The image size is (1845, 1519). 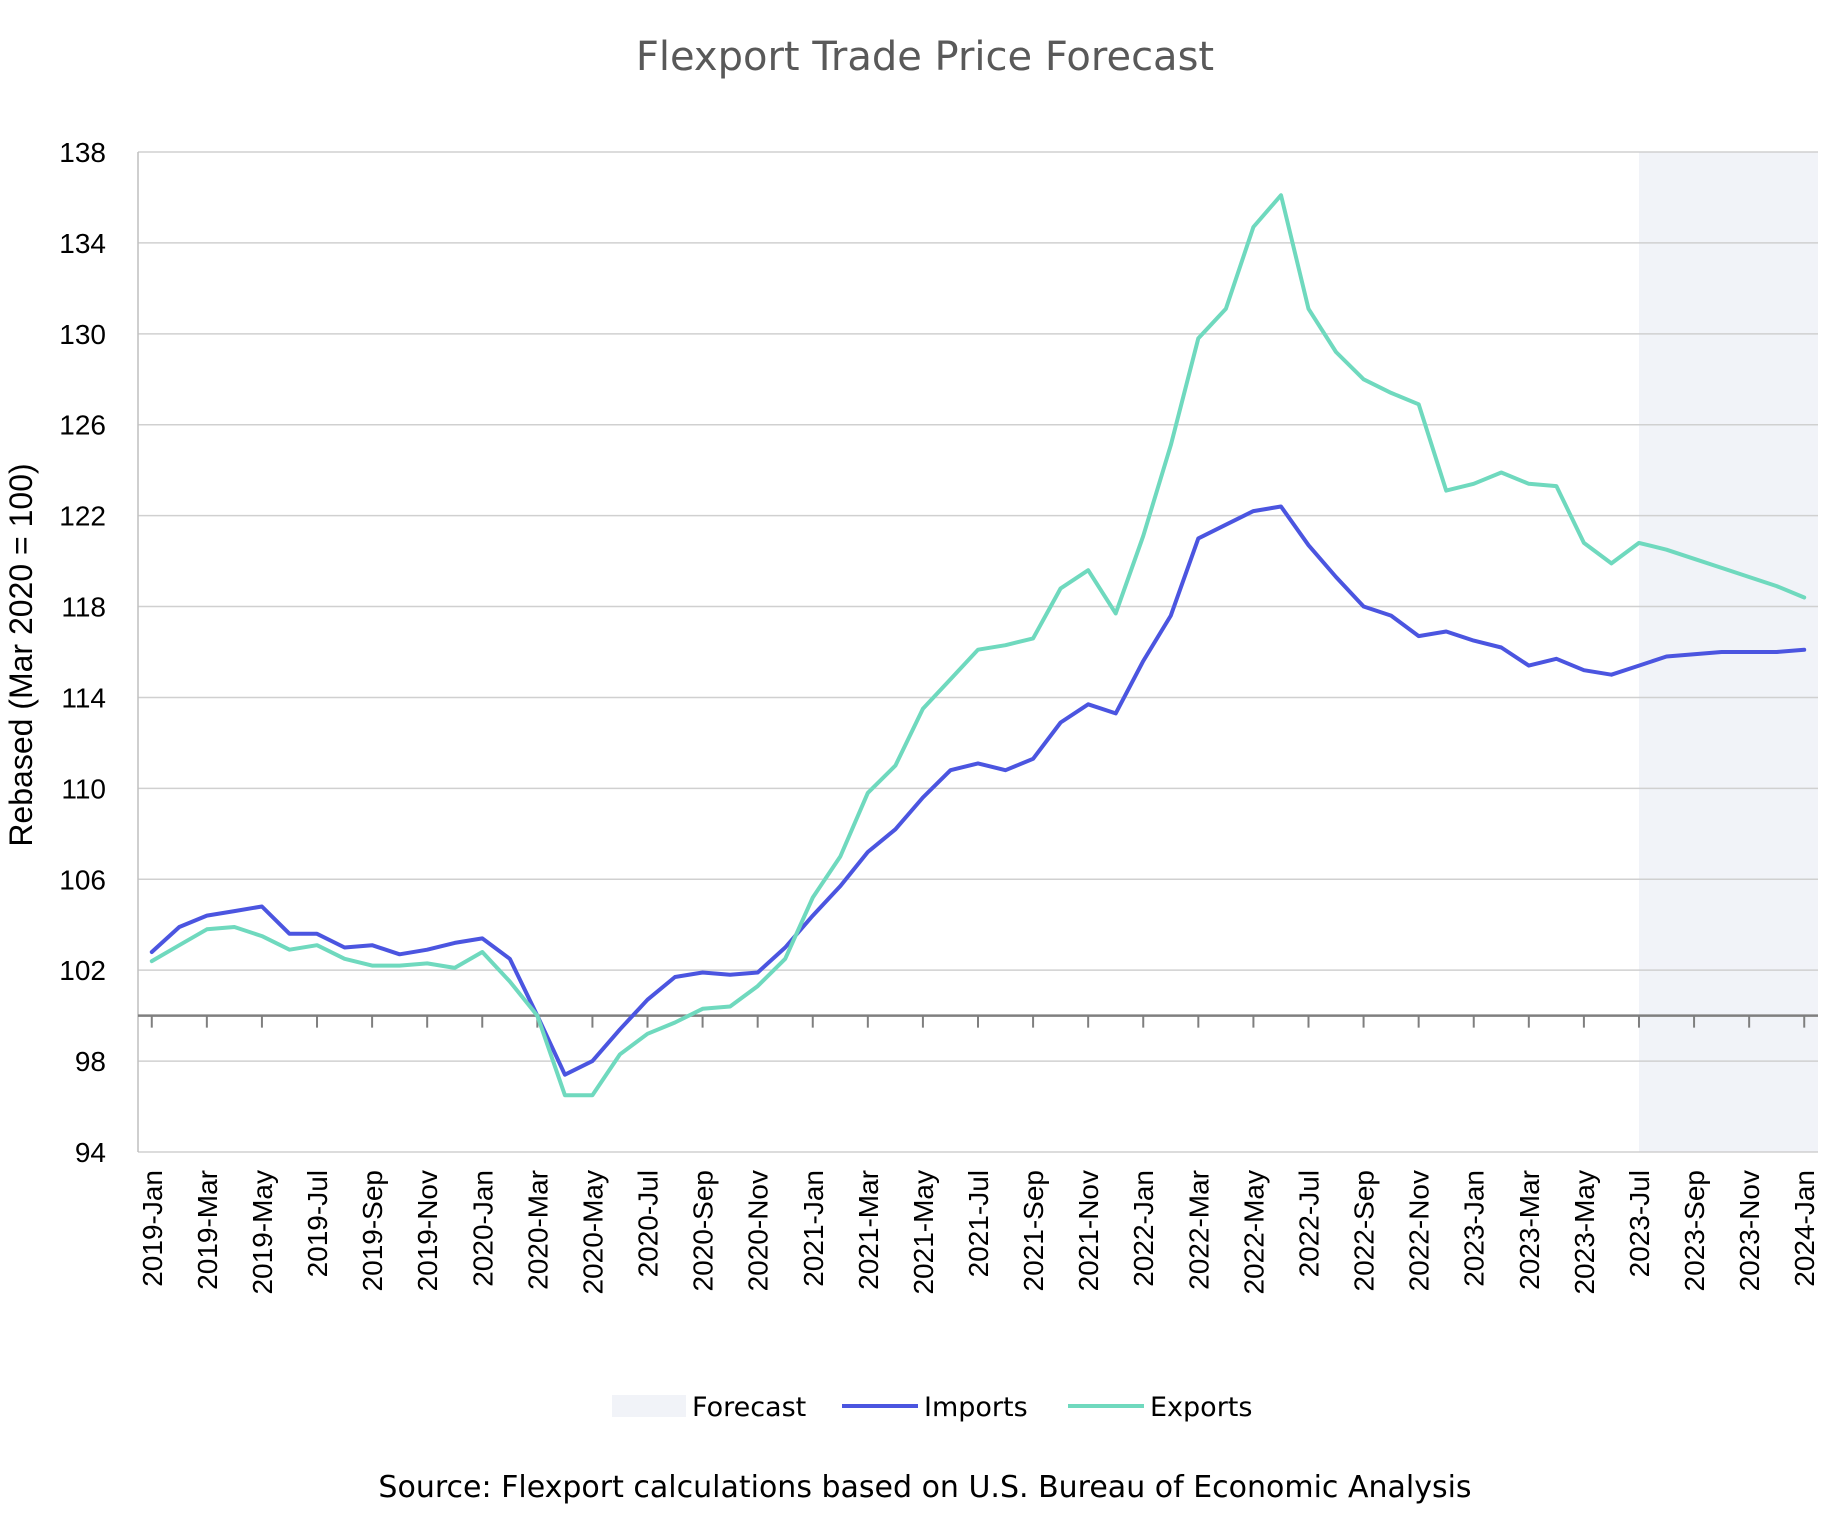 What do you see at coordinates (592, 1232) in the screenshot?
I see `x-tick-label: 2020-May` at bounding box center [592, 1232].